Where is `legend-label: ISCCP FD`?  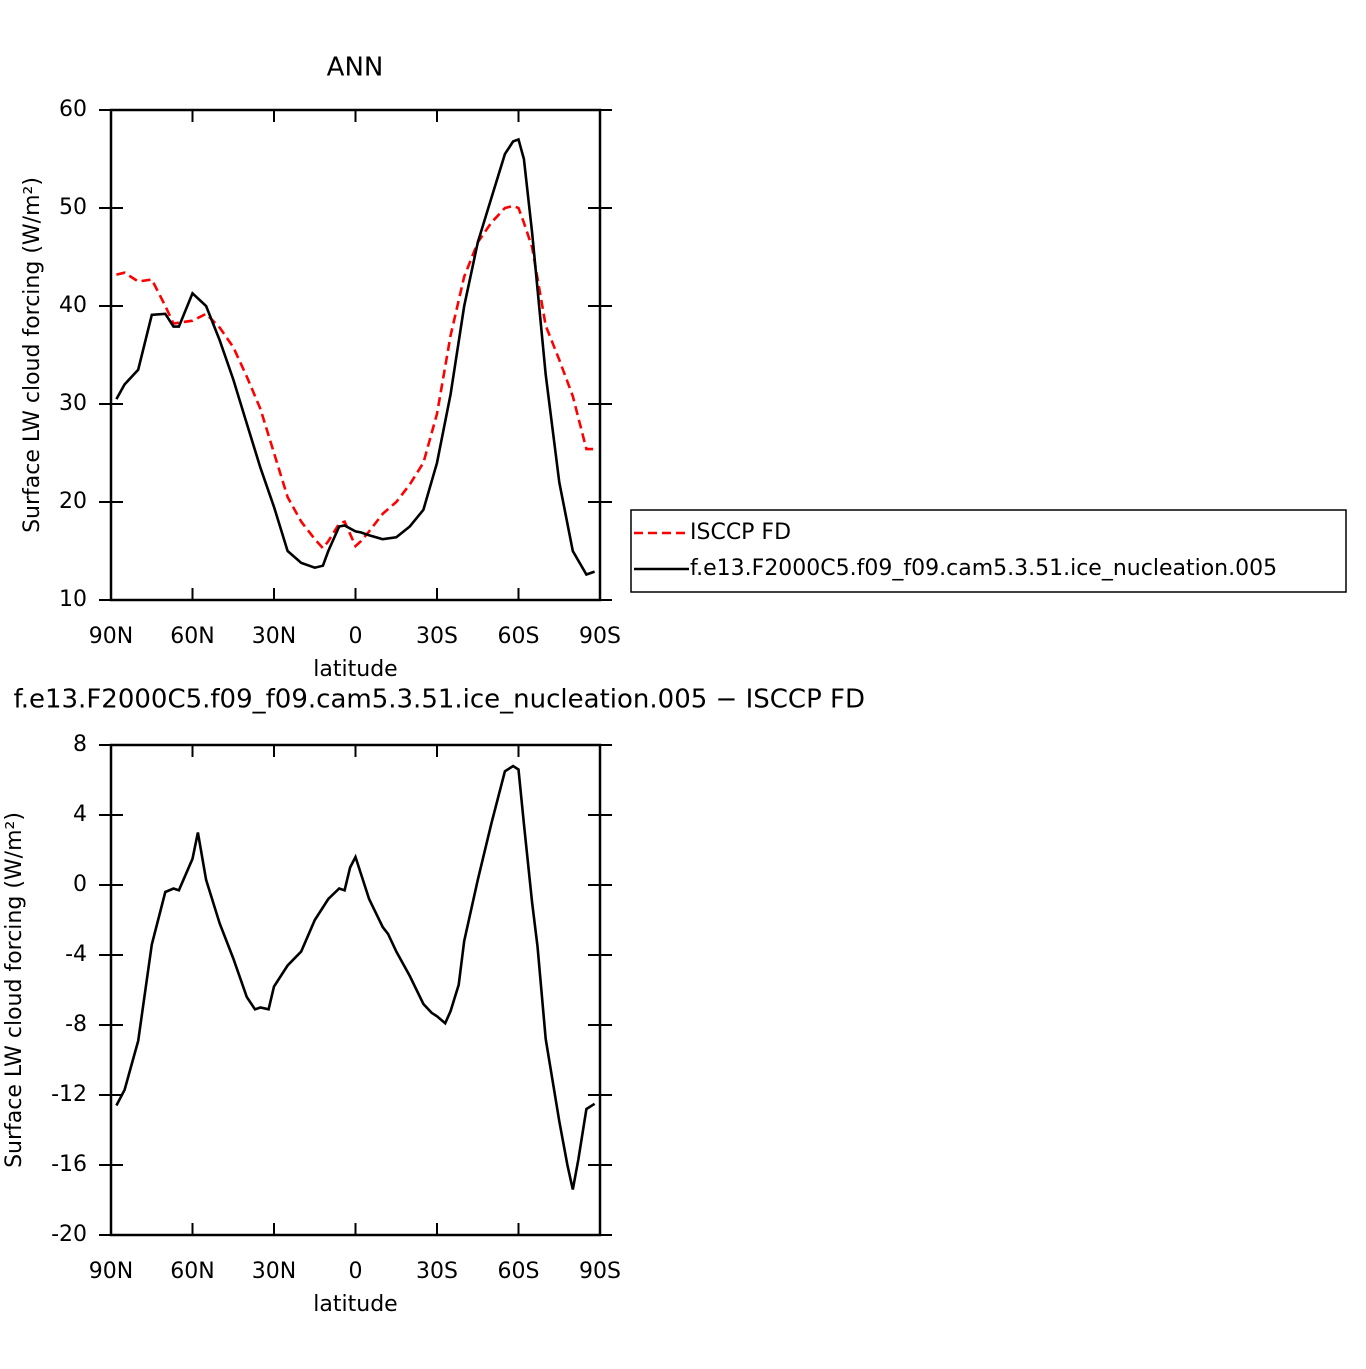 legend-label: ISCCP FD is located at coordinates (740, 532).